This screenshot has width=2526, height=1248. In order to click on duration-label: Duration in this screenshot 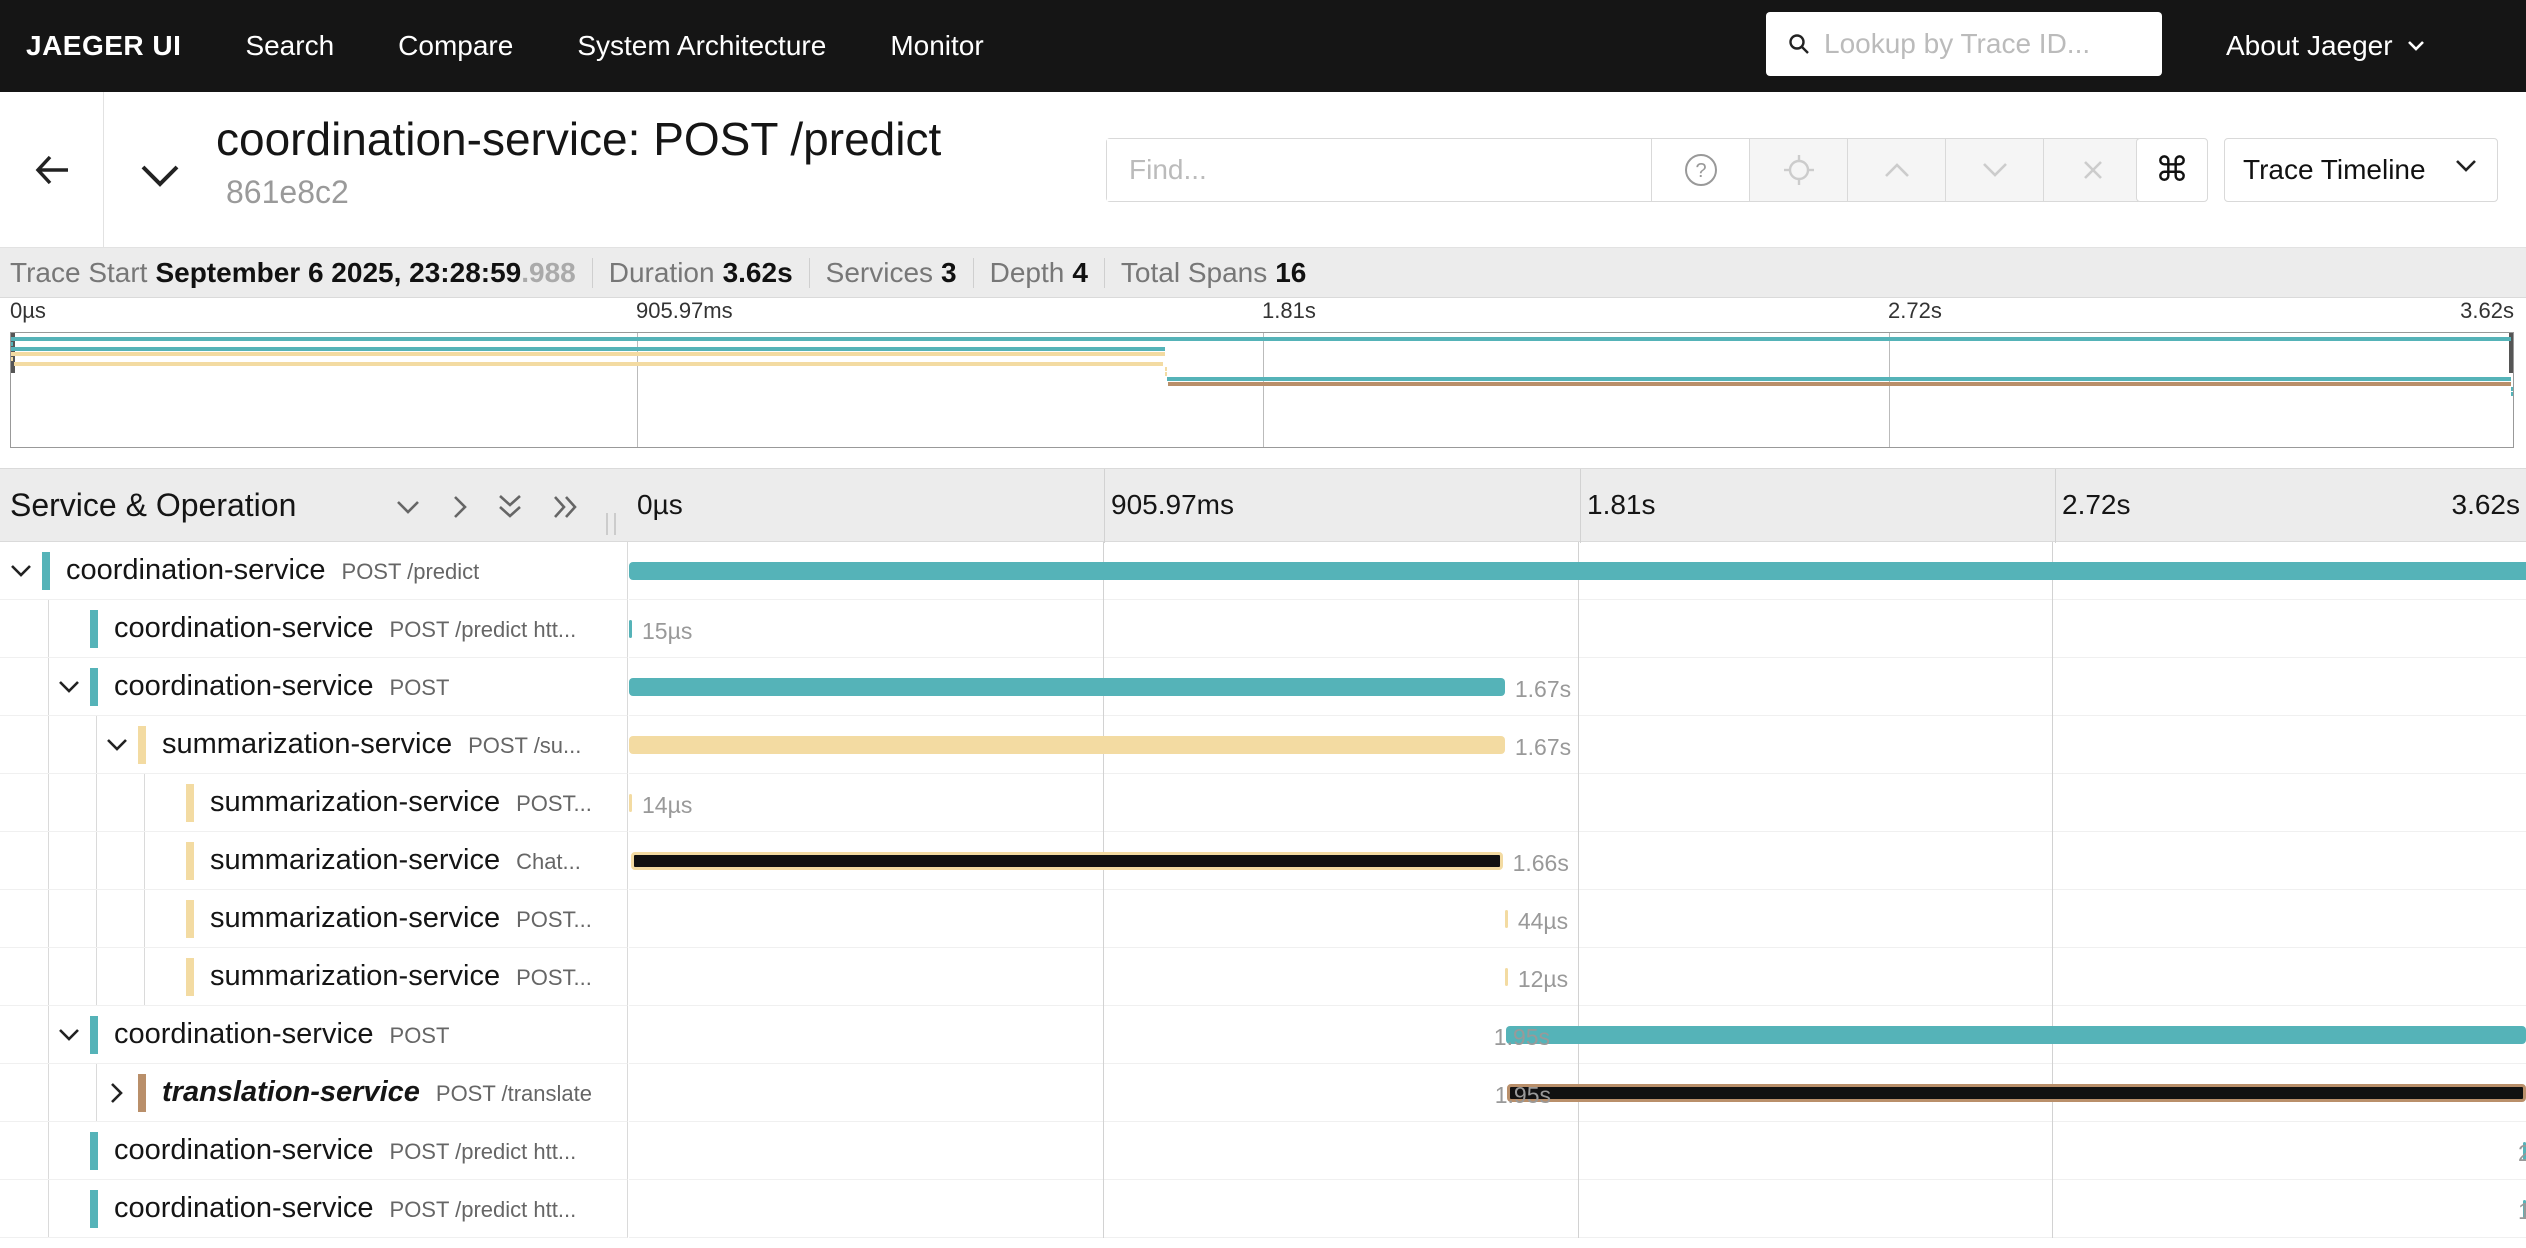, I will do `click(661, 272)`.